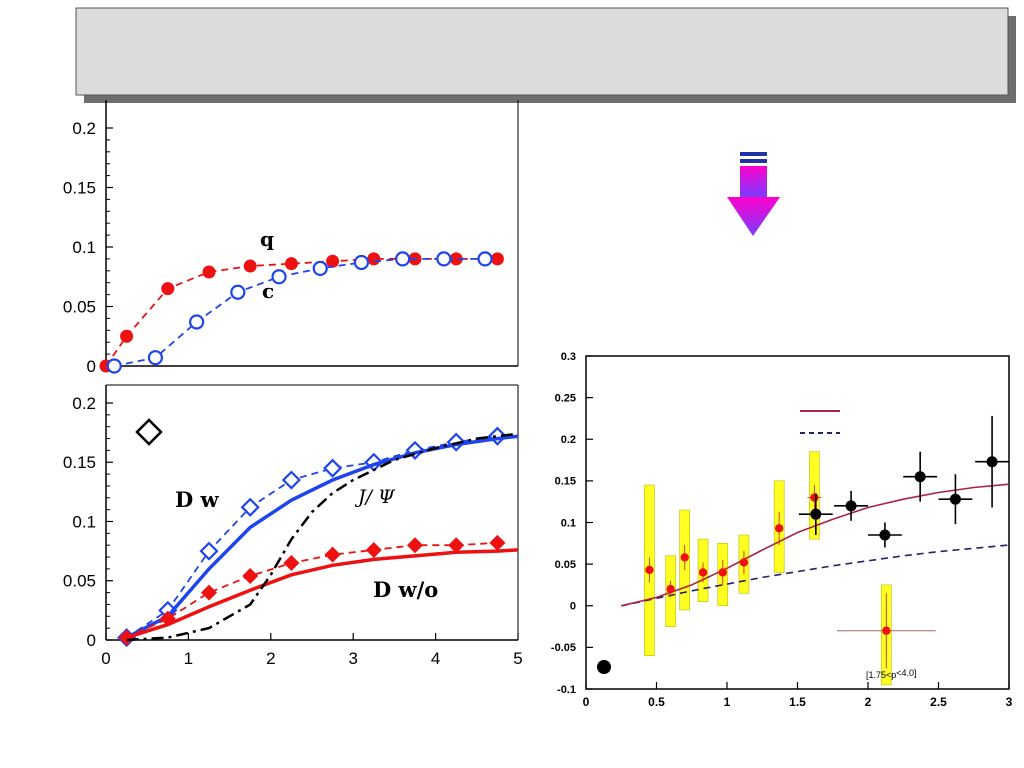 This screenshot has height=768, width=1024. Describe the element at coordinates (656, 702) in the screenshot. I see `x-tick-label: 0.5` at that location.